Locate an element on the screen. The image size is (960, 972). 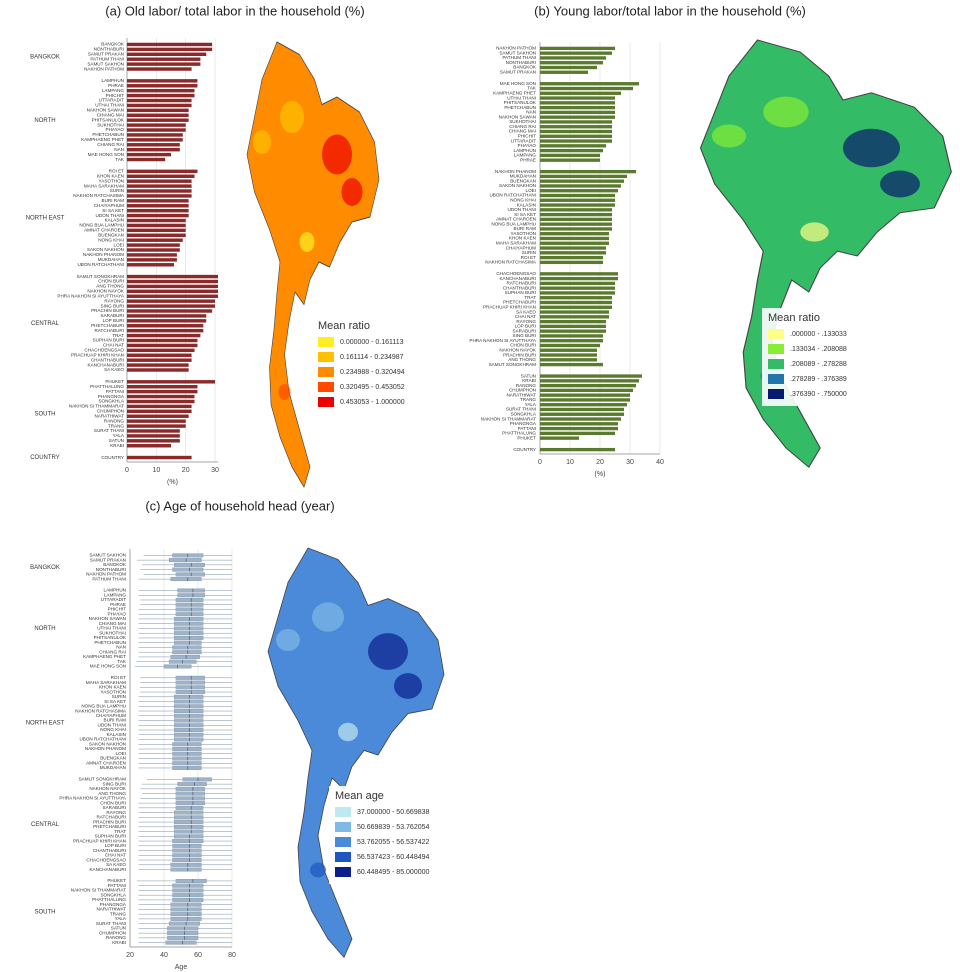
category-label: KHON KAEN is located at coordinates (112, 687).